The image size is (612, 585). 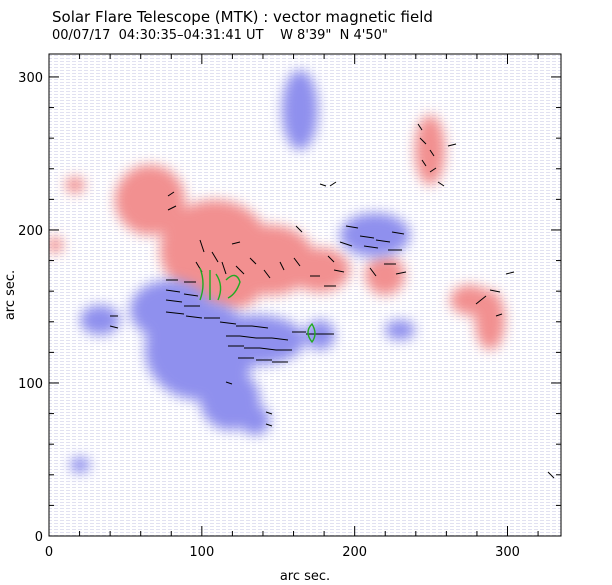 What do you see at coordinates (30, 78) in the screenshot?
I see `y-tick-label: 300` at bounding box center [30, 78].